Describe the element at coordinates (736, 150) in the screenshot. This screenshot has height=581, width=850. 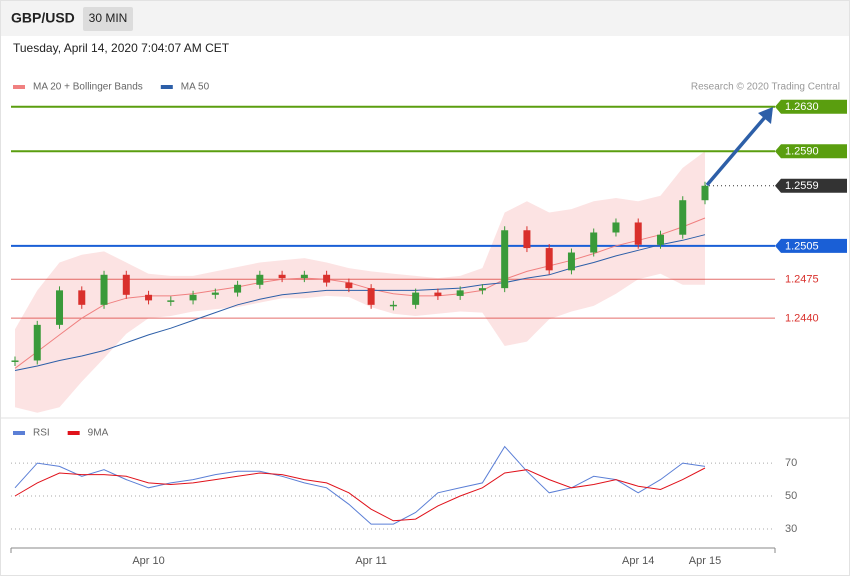
I see `forecast-arrow` at that location.